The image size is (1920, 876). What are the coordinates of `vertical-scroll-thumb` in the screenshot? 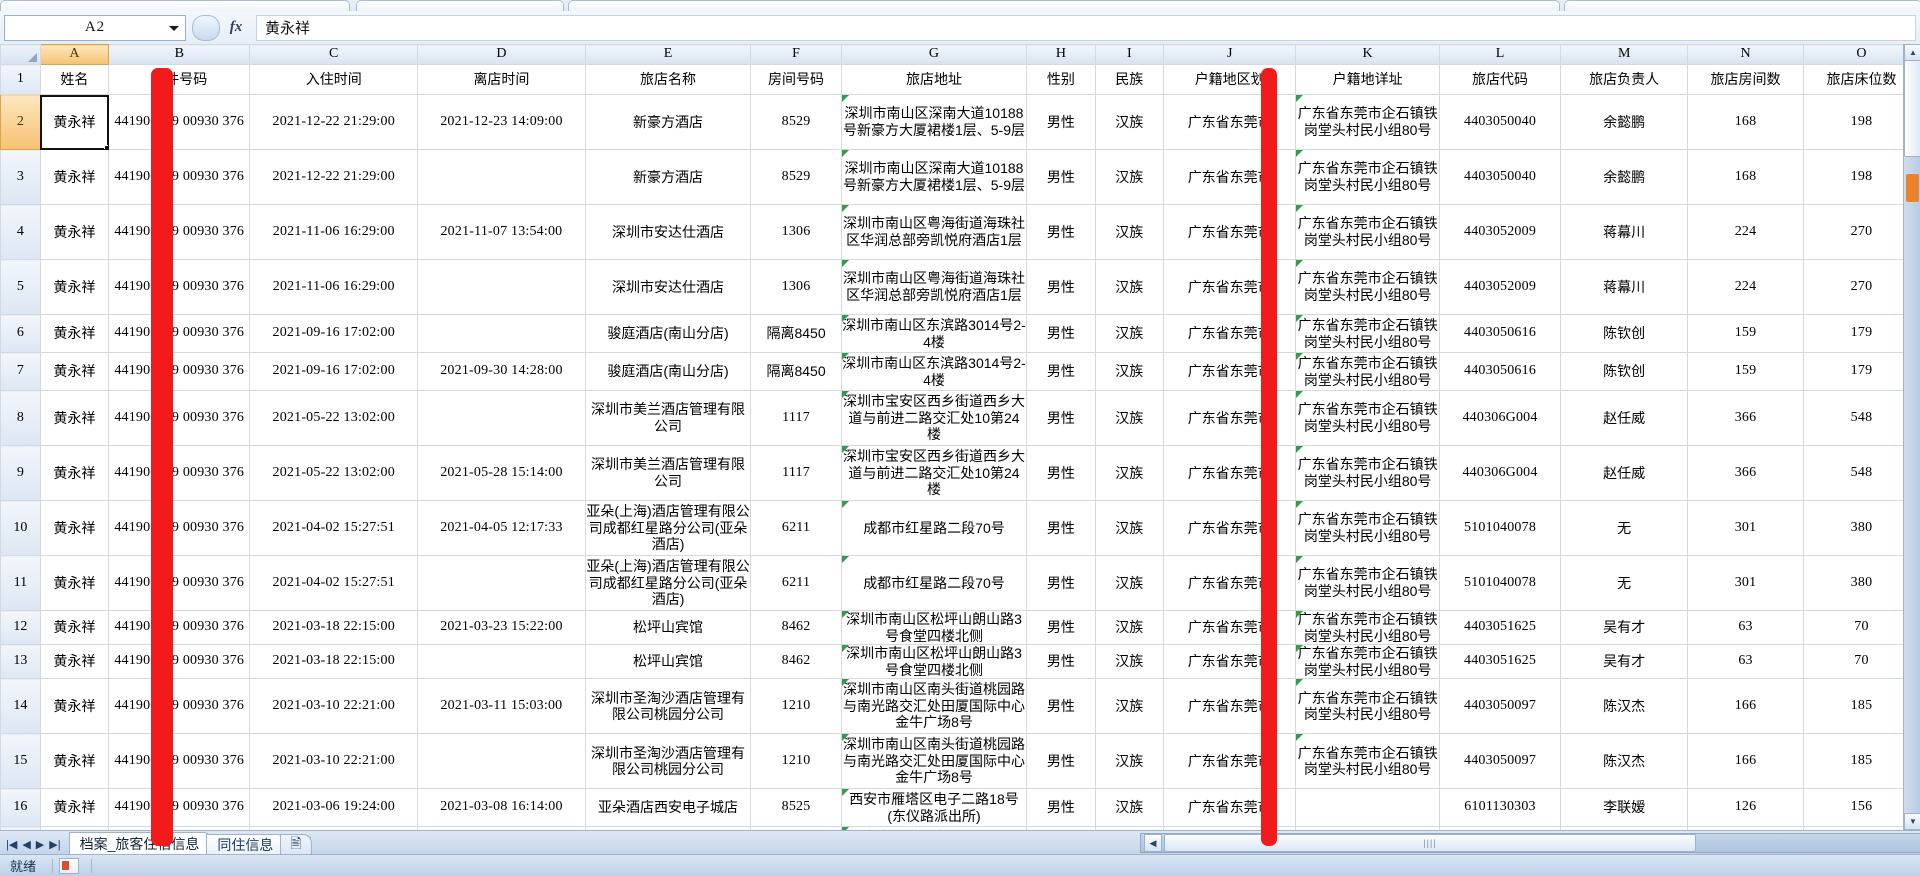 It's located at (1912, 108).